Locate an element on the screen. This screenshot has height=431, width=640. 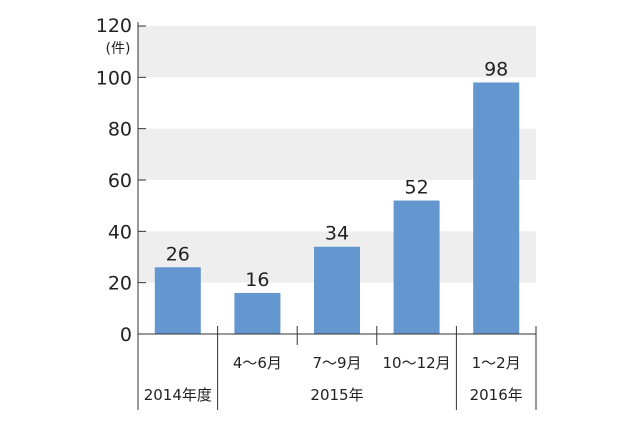
bar-value-label: 98 is located at coordinates (496, 69).